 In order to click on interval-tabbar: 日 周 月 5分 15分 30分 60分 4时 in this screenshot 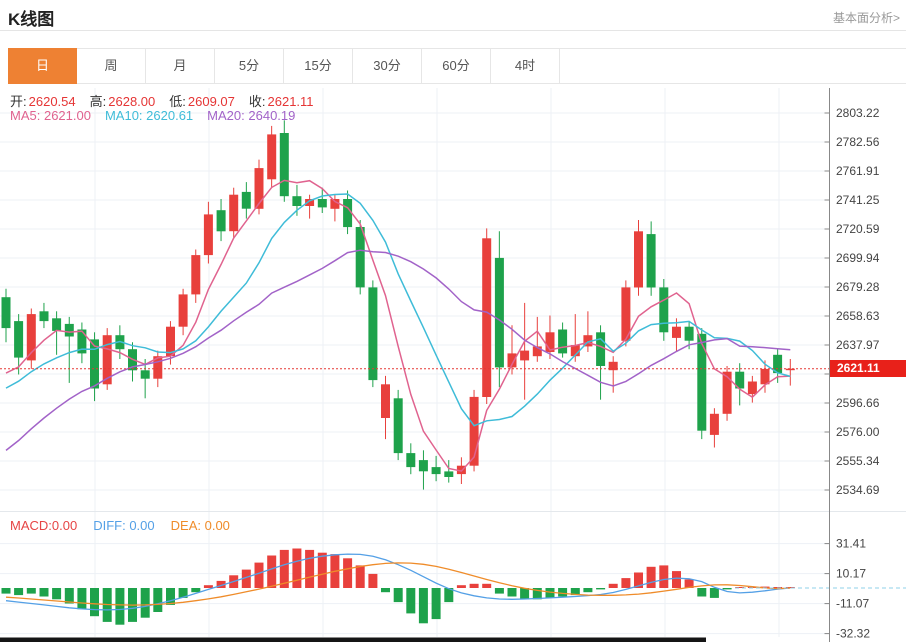, I will do `click(457, 66)`.